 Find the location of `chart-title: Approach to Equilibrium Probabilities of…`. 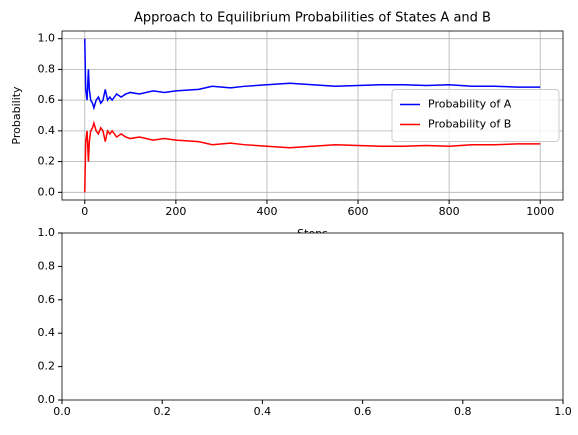

chart-title: Approach to Equilibrium Probabilities of… is located at coordinates (312, 18).